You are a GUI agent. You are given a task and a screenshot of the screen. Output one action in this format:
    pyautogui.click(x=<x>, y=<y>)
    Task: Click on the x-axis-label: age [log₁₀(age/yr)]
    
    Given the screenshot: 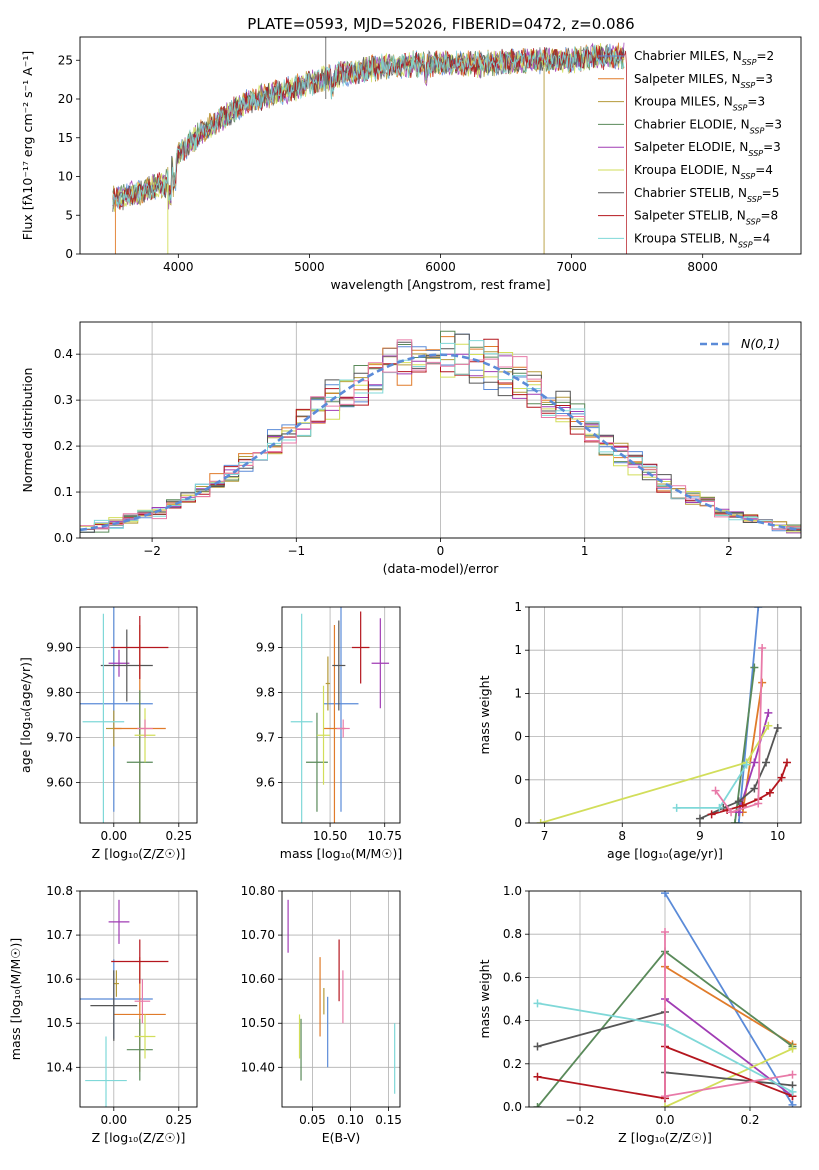 What is the action you would take?
    pyautogui.click(x=665, y=853)
    